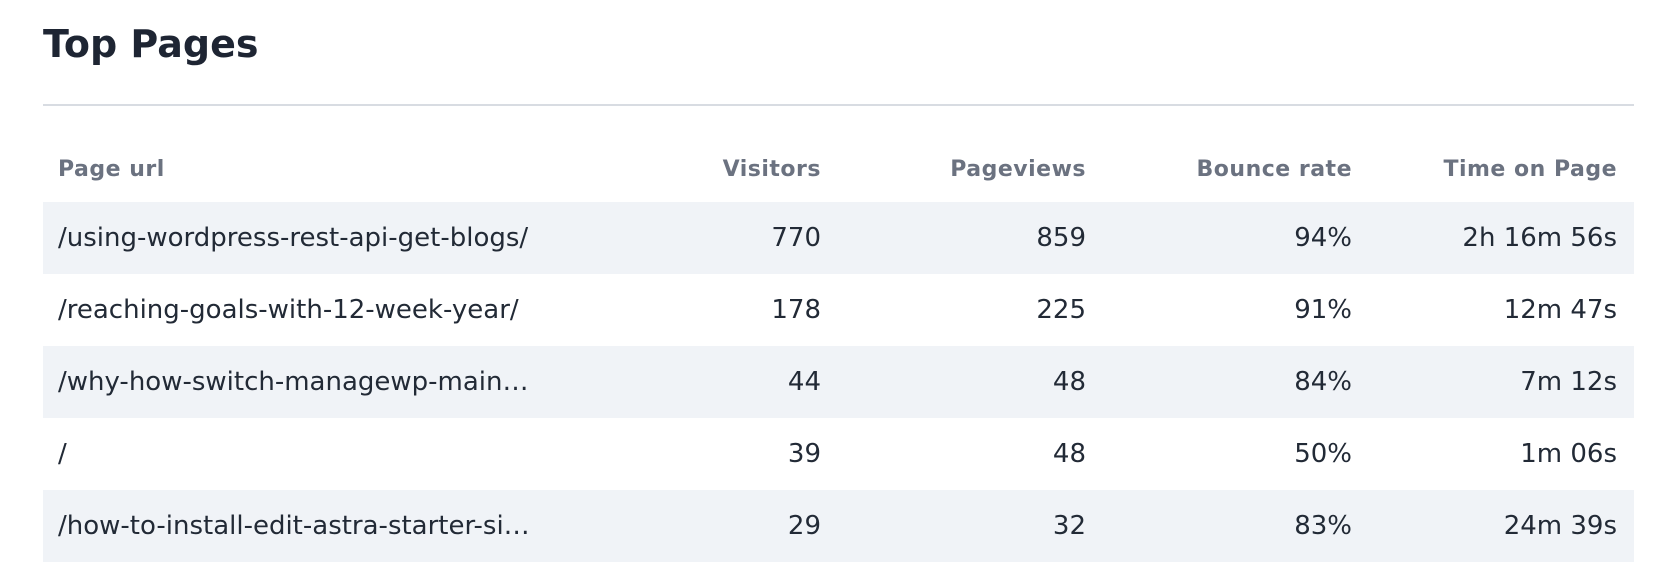  What do you see at coordinates (1560, 526) in the screenshot?
I see `metric-cell: 24m 39s` at bounding box center [1560, 526].